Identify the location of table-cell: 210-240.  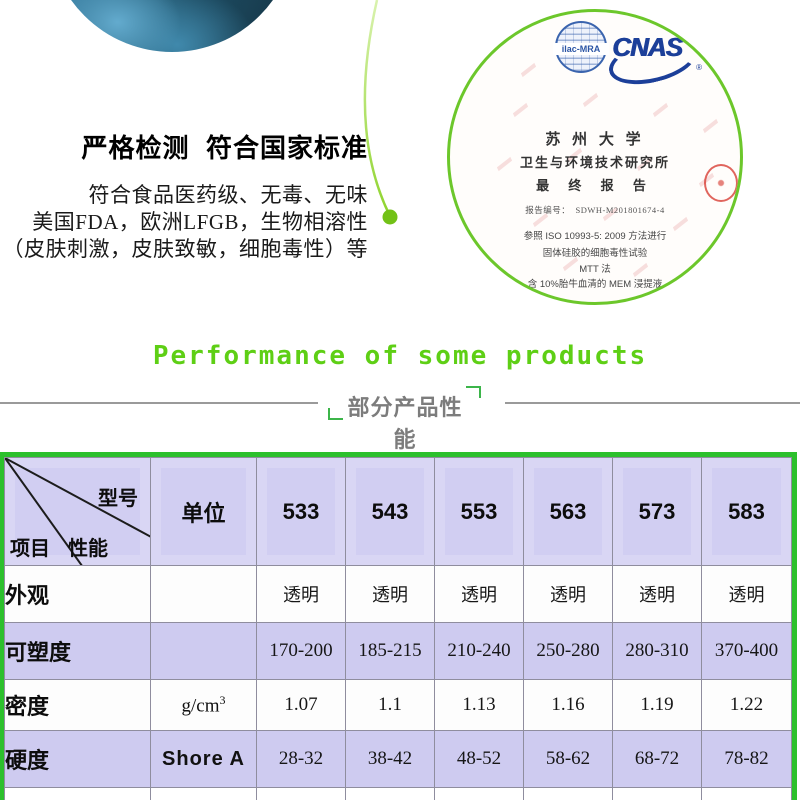
(479, 651).